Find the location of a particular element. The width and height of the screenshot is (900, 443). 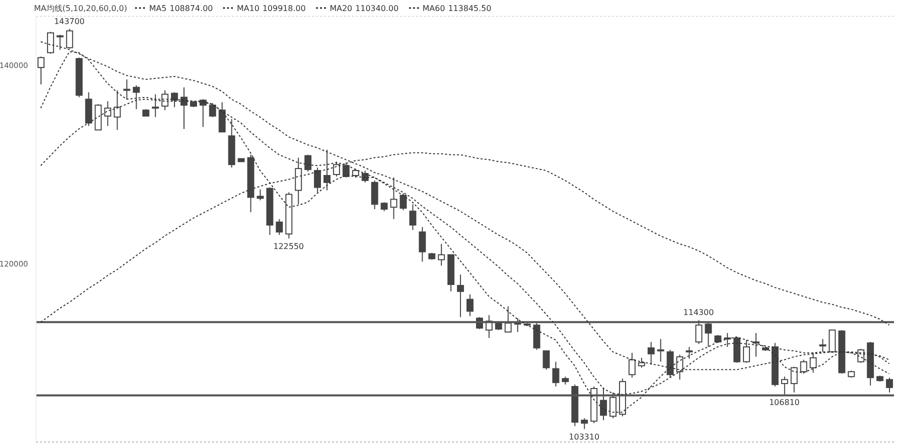

text: 109918.00 is located at coordinates (284, 8).